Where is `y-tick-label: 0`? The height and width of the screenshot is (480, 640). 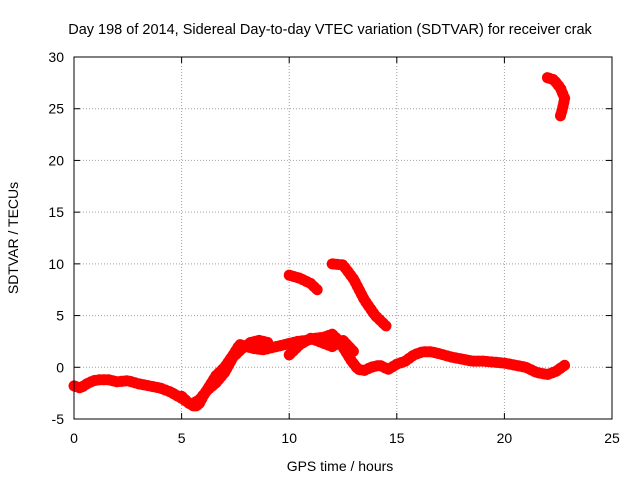 y-tick-label: 0 is located at coordinates (60, 367).